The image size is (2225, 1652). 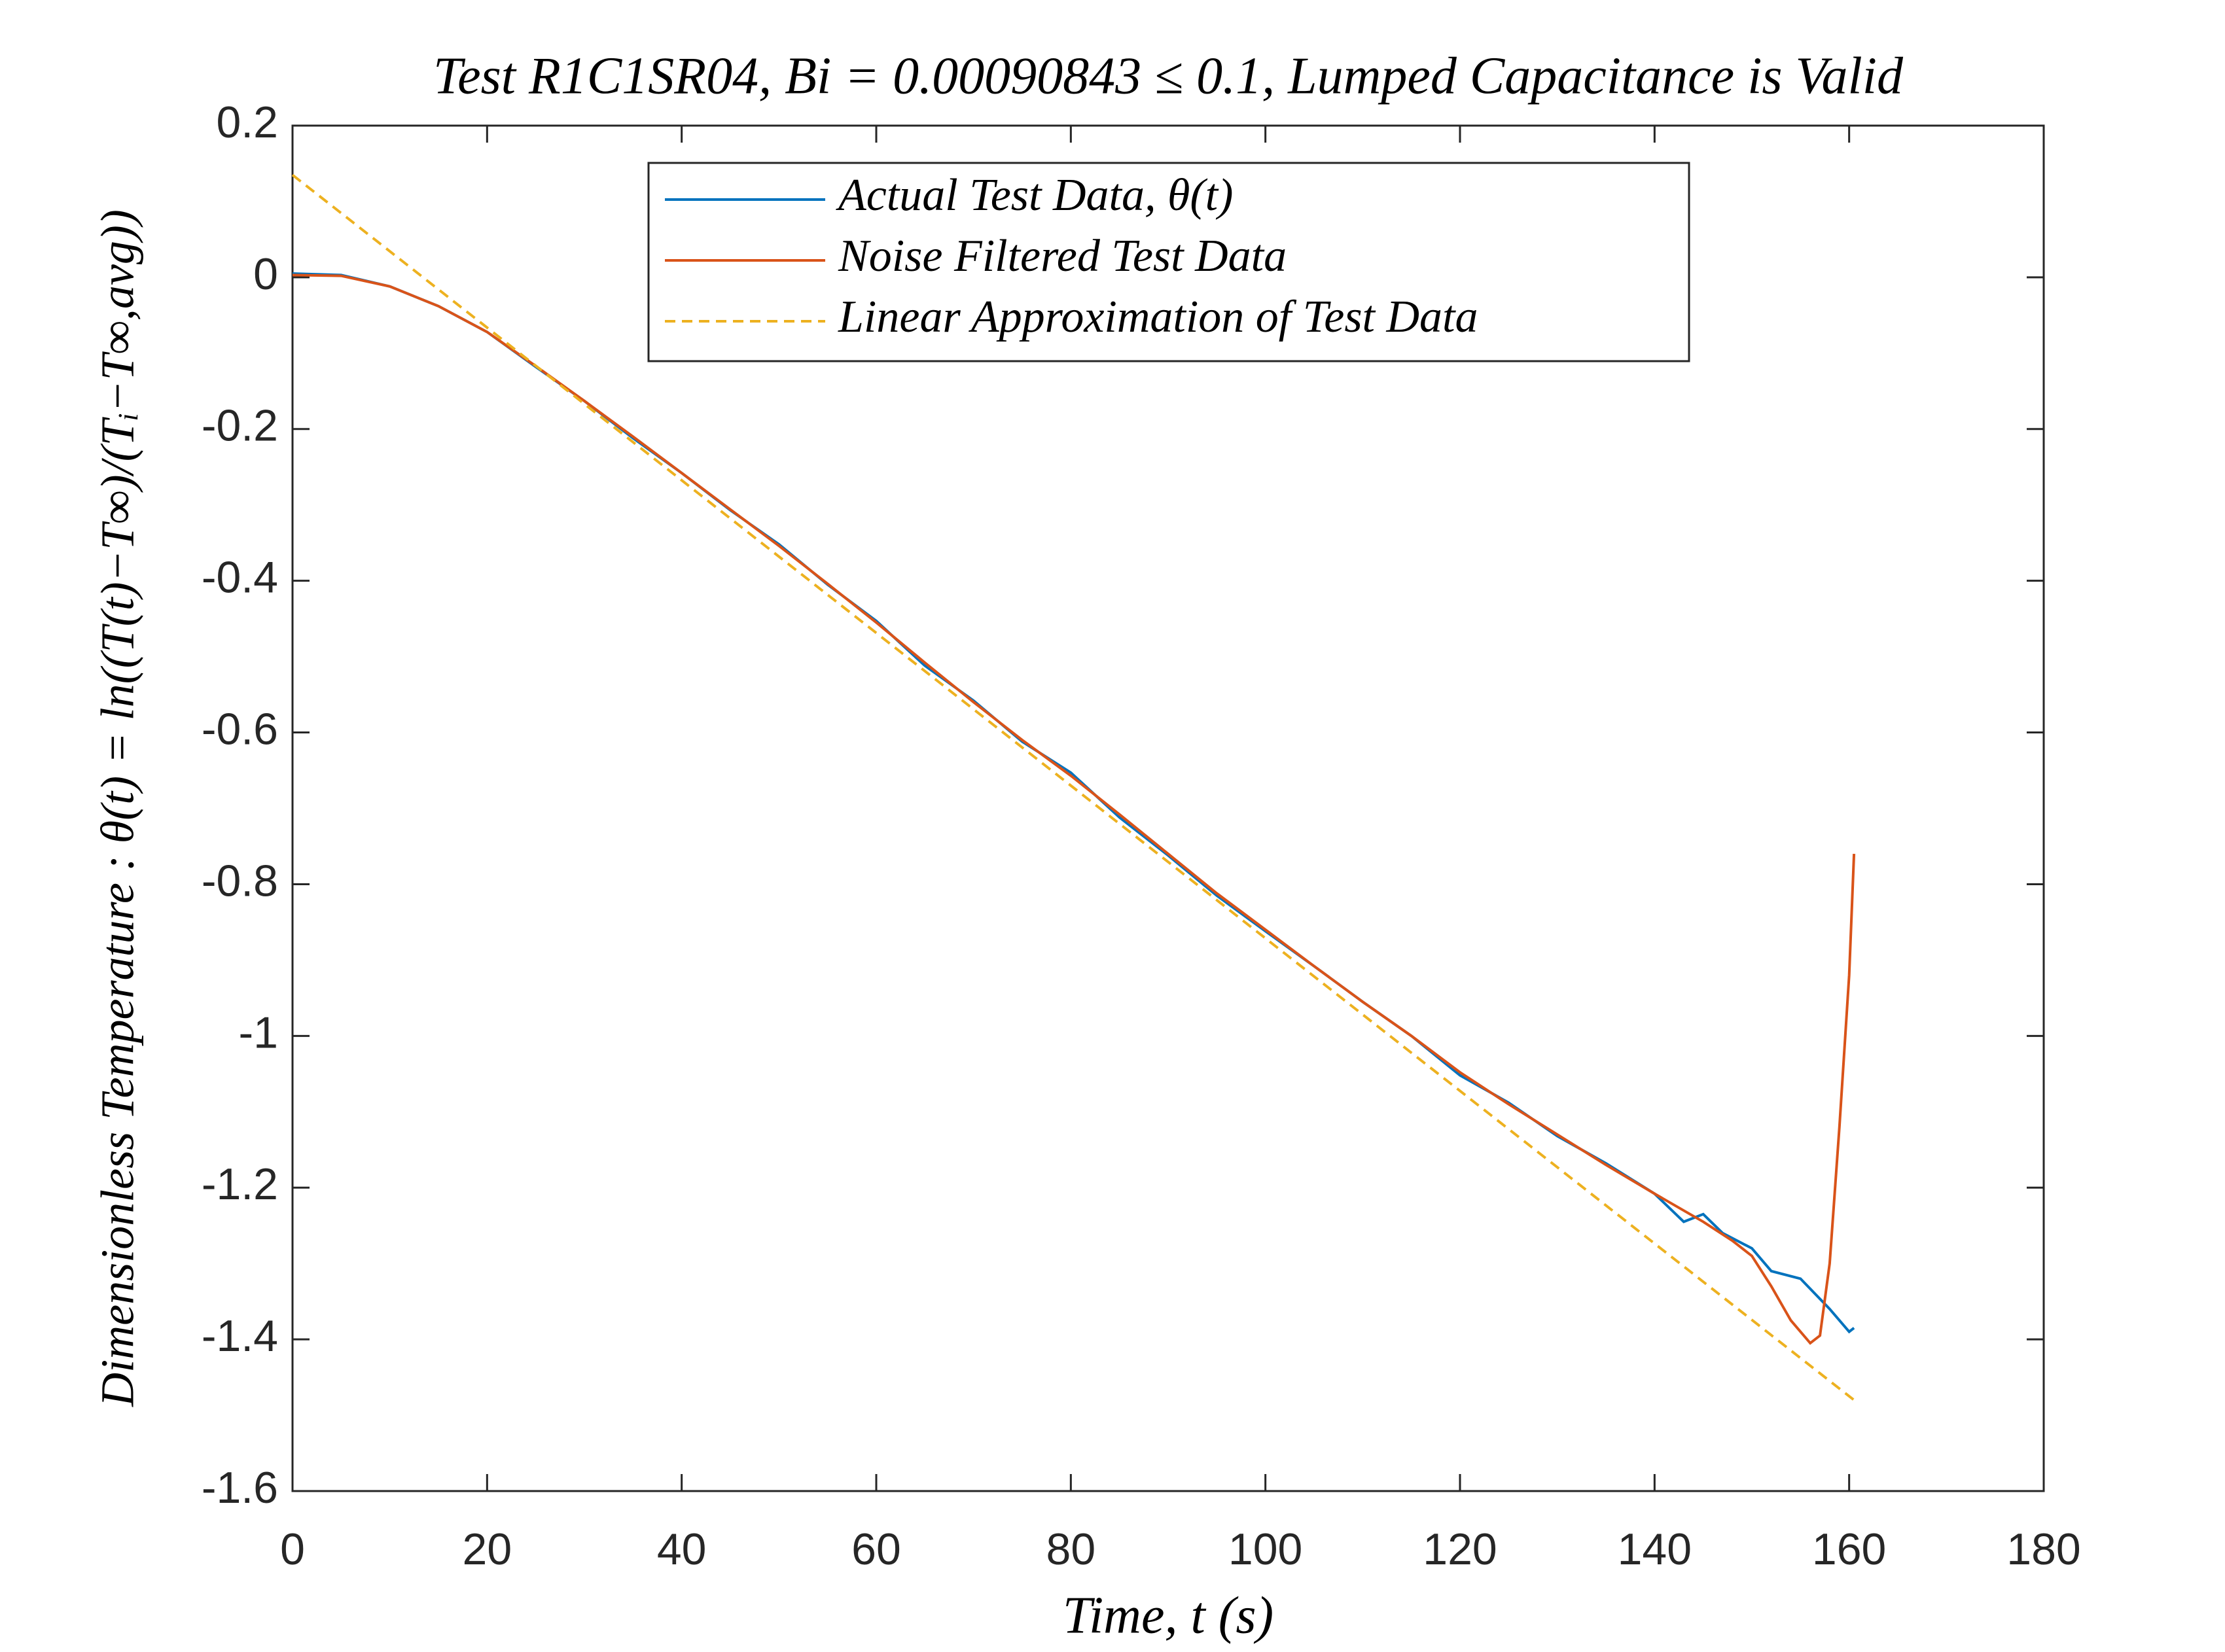 I want to click on y-tick-label: 0.2, so click(x=247, y=122).